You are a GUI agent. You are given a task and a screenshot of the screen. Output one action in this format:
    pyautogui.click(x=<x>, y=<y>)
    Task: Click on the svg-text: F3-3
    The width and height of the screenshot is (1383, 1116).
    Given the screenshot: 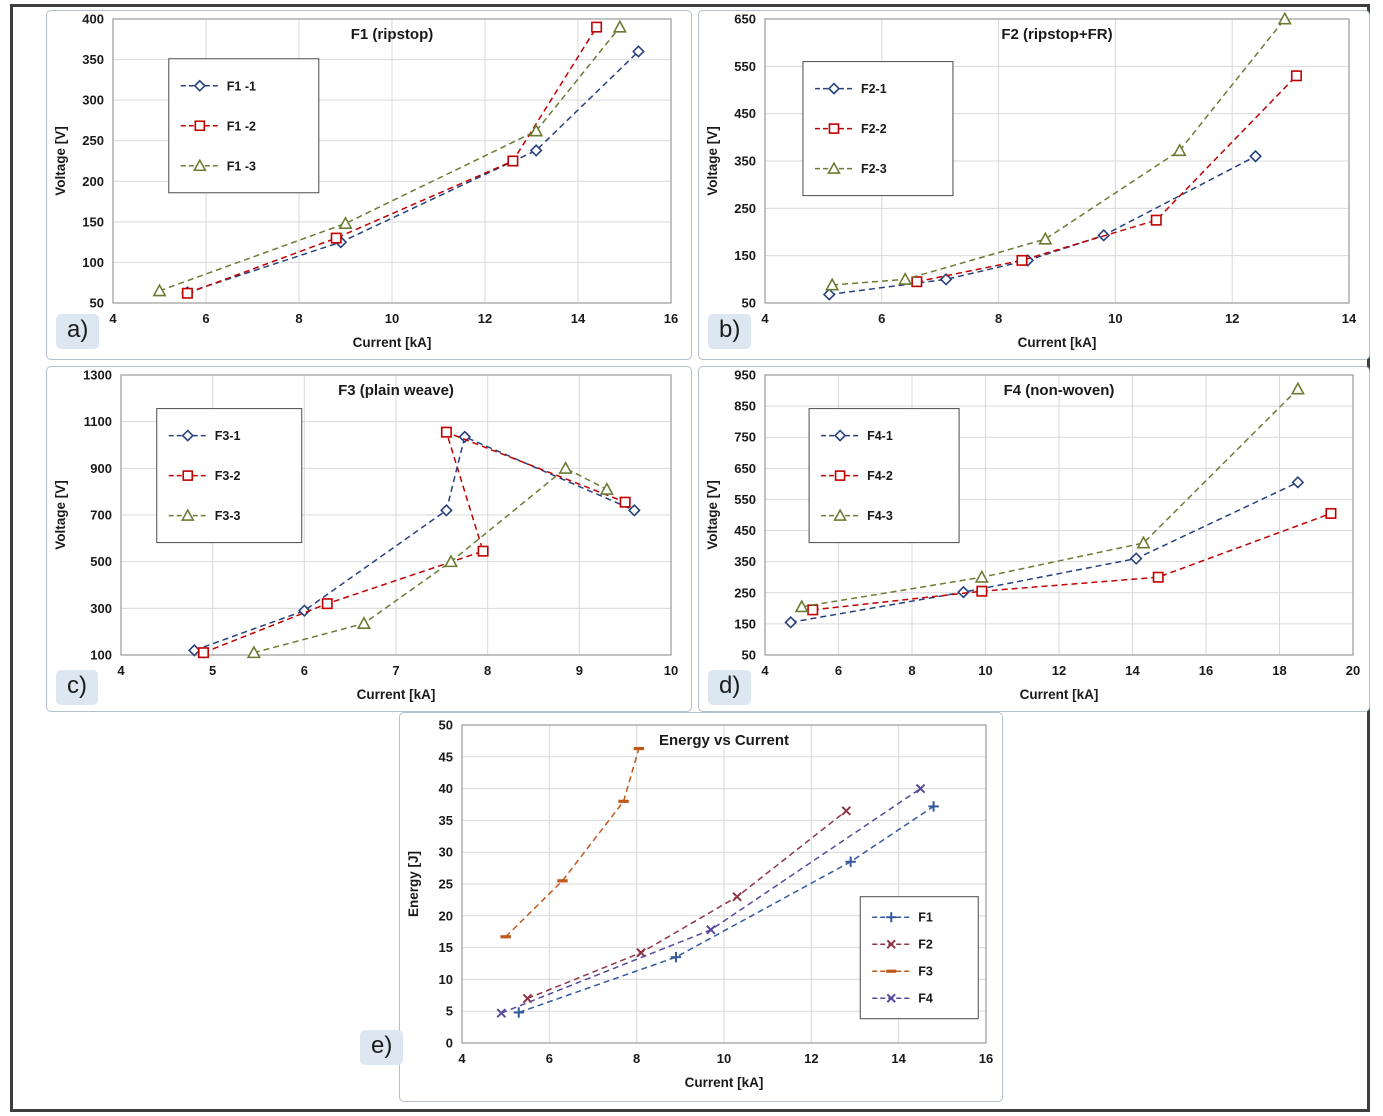 What is the action you would take?
    pyautogui.click(x=228, y=516)
    